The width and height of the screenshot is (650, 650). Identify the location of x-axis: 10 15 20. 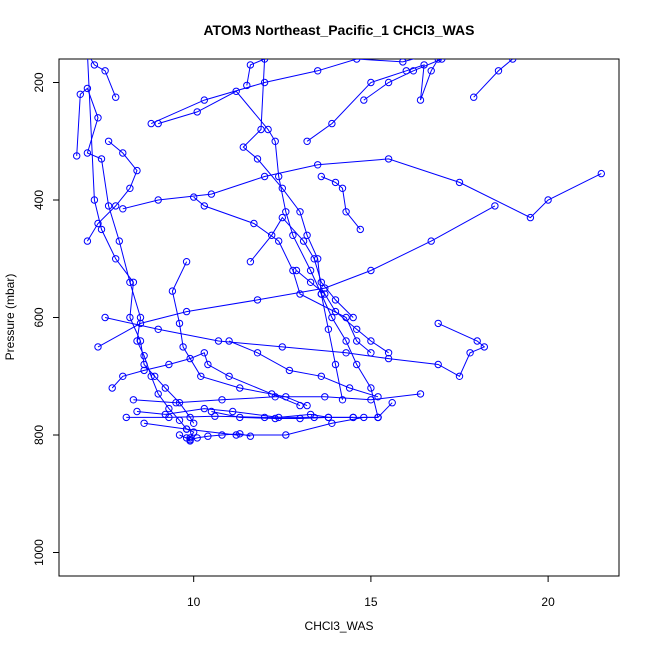
(371, 592).